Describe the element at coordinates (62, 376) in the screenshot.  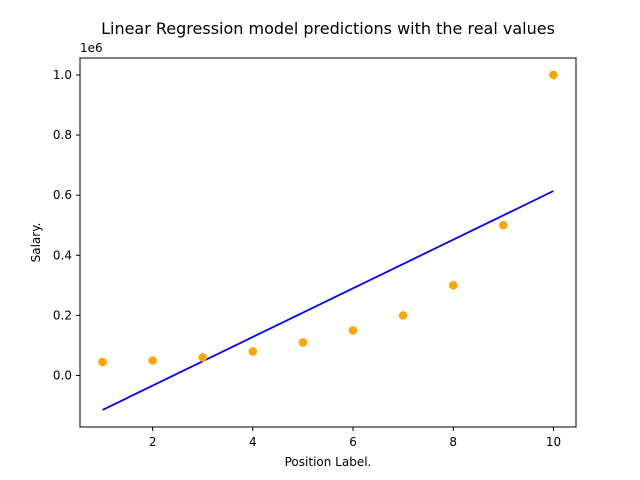
I see `y-tick-label: 0.0` at that location.